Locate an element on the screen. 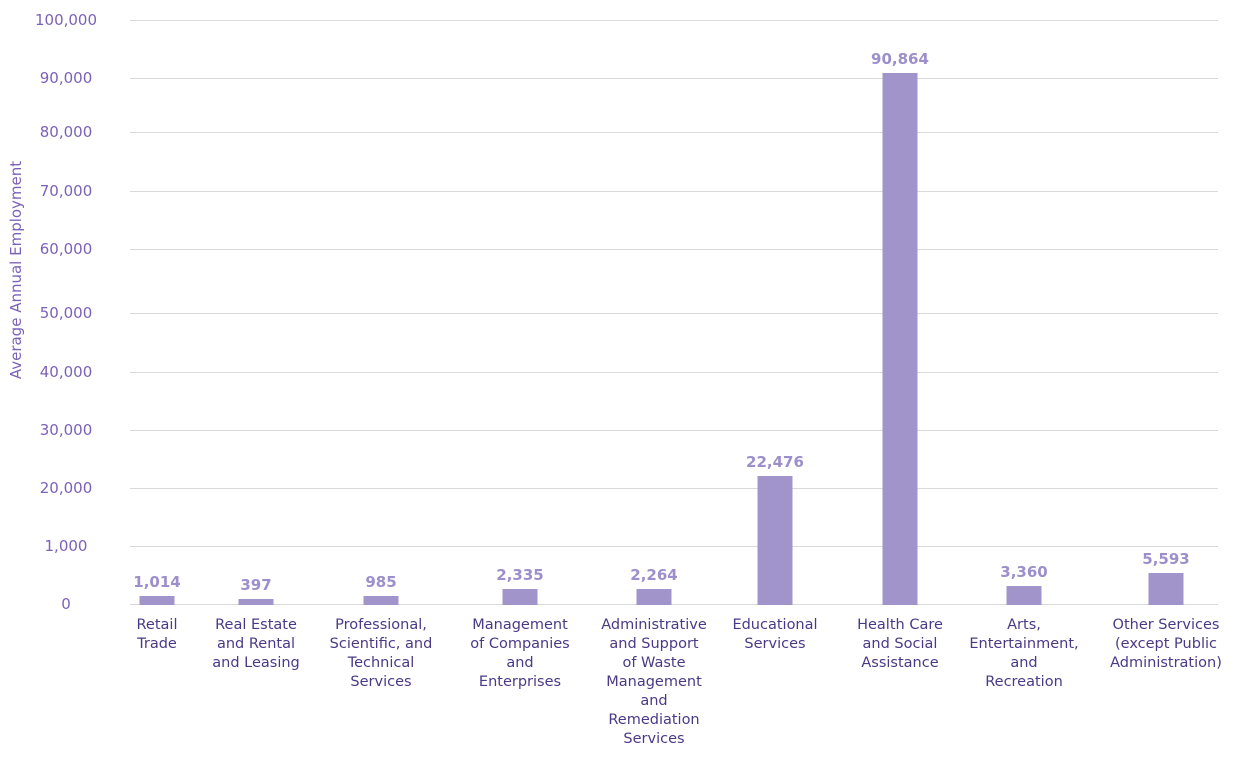 The image size is (1244, 765). y-tick-label: 50,000 is located at coordinates (66, 313).